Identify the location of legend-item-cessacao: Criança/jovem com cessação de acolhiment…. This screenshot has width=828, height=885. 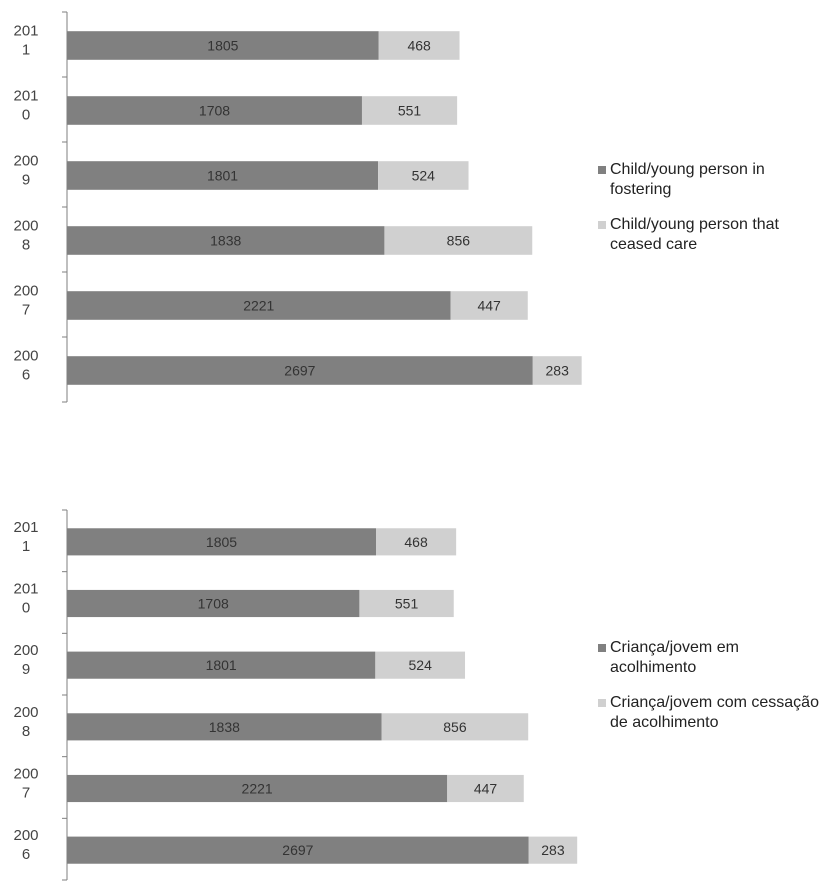
(712, 713).